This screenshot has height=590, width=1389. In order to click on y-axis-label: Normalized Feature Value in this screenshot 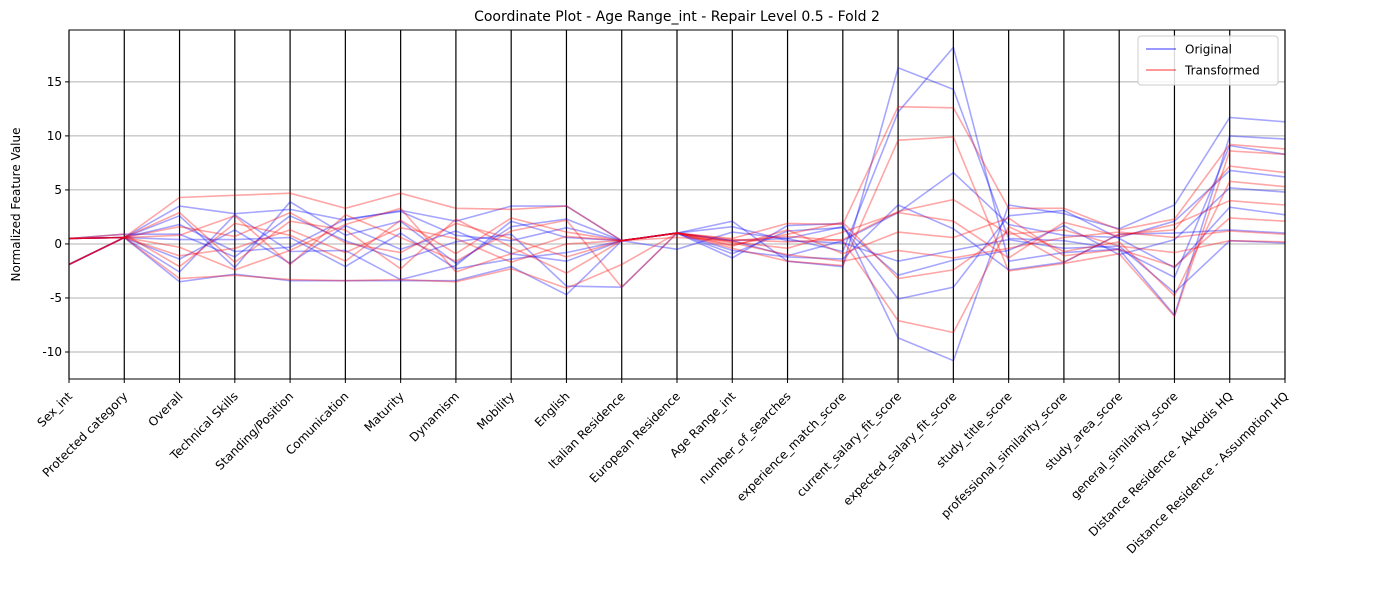, I will do `click(16, 205)`.